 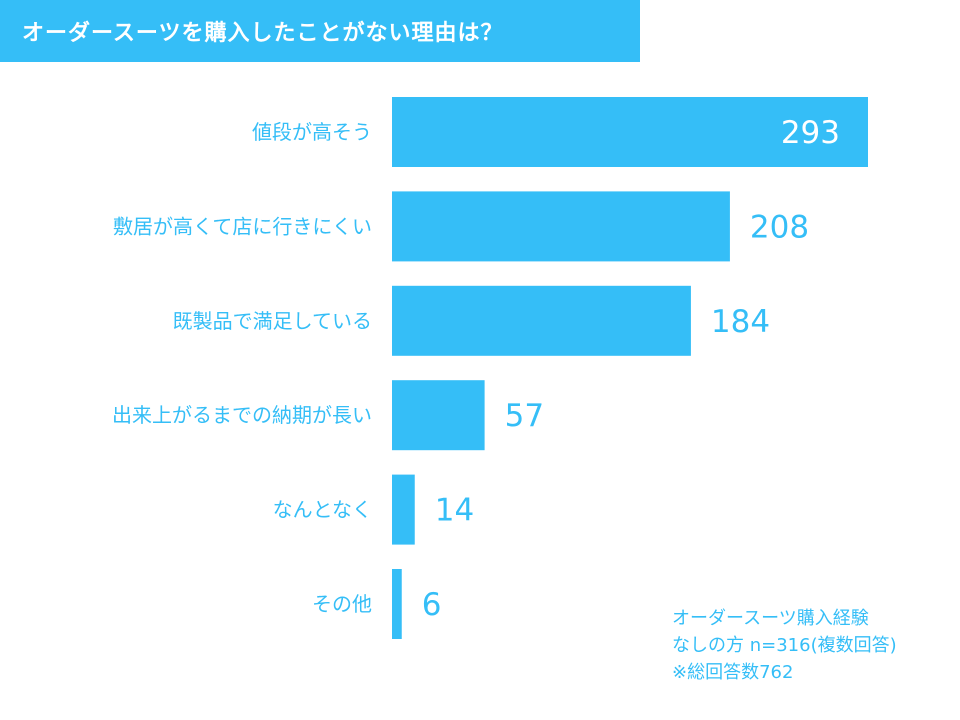 I want to click on note-line-2: なしの方 n=316(複数回答), so click(x=784, y=645).